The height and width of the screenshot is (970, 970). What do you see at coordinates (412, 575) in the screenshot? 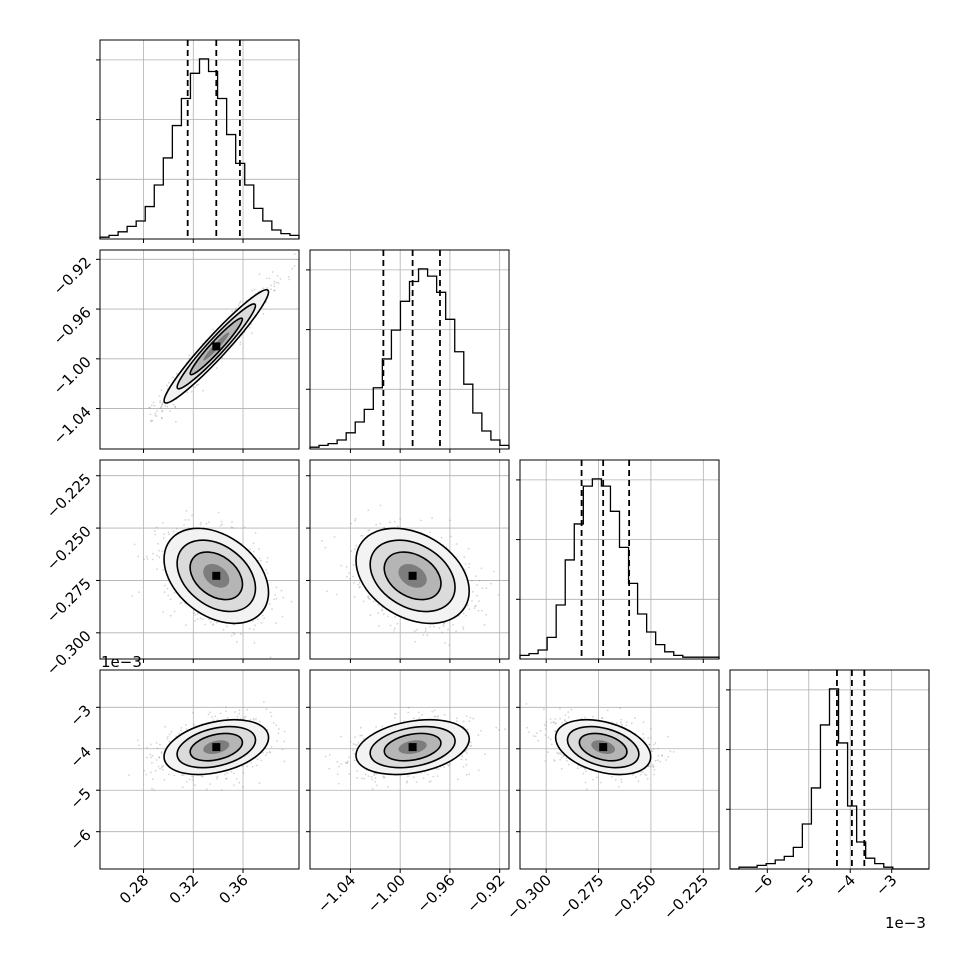
I see `density-peak` at bounding box center [412, 575].